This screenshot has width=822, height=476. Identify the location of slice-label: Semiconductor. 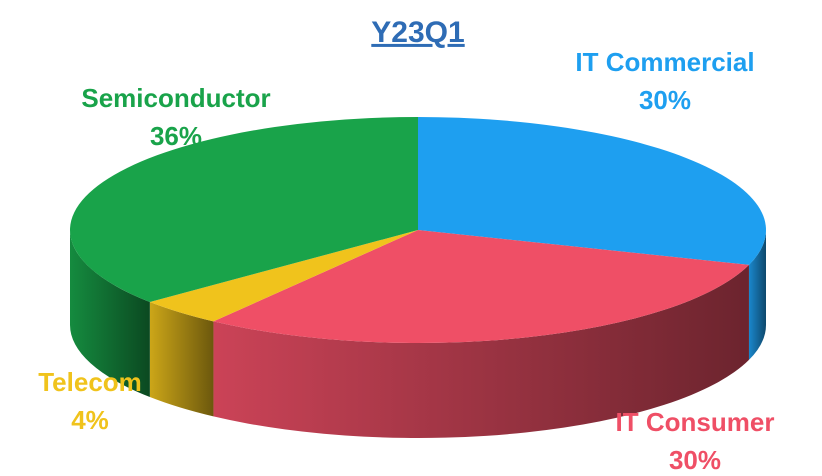
(175, 98).